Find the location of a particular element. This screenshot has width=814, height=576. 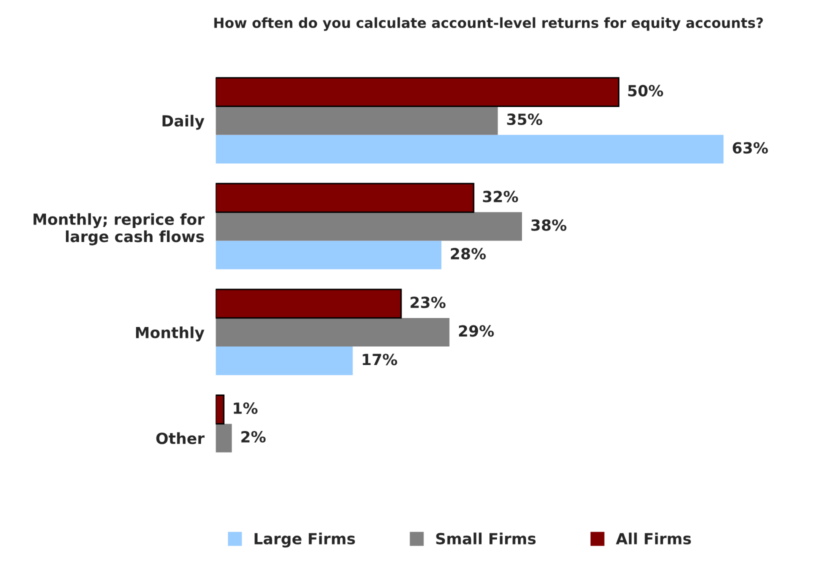

data-label: 28% is located at coordinates (468, 254).